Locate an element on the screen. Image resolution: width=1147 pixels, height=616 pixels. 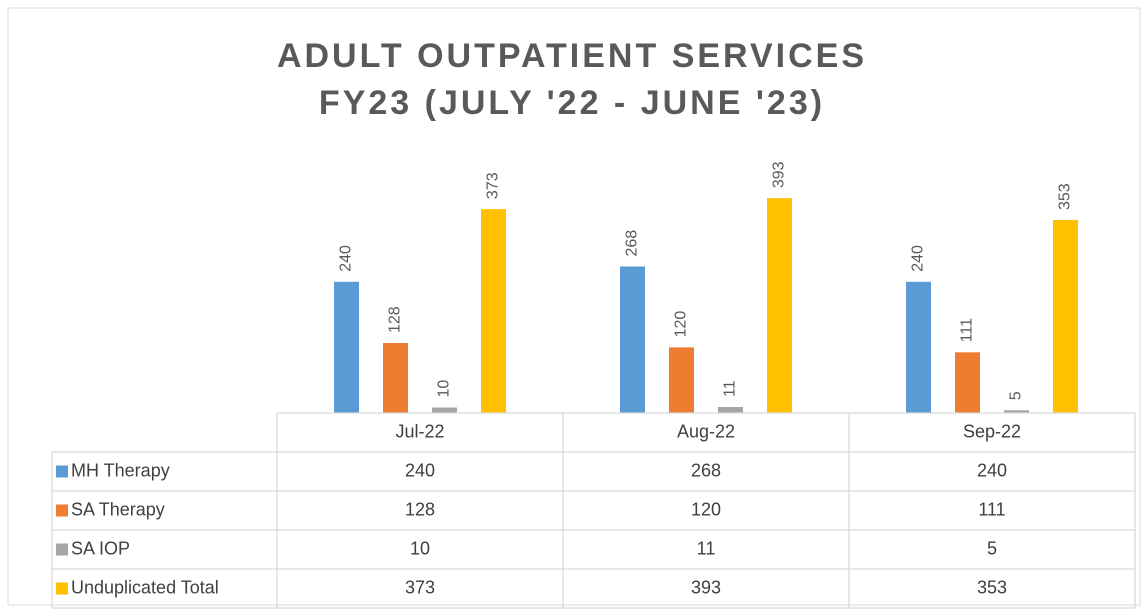
data-label: 111 is located at coordinates (967, 330).